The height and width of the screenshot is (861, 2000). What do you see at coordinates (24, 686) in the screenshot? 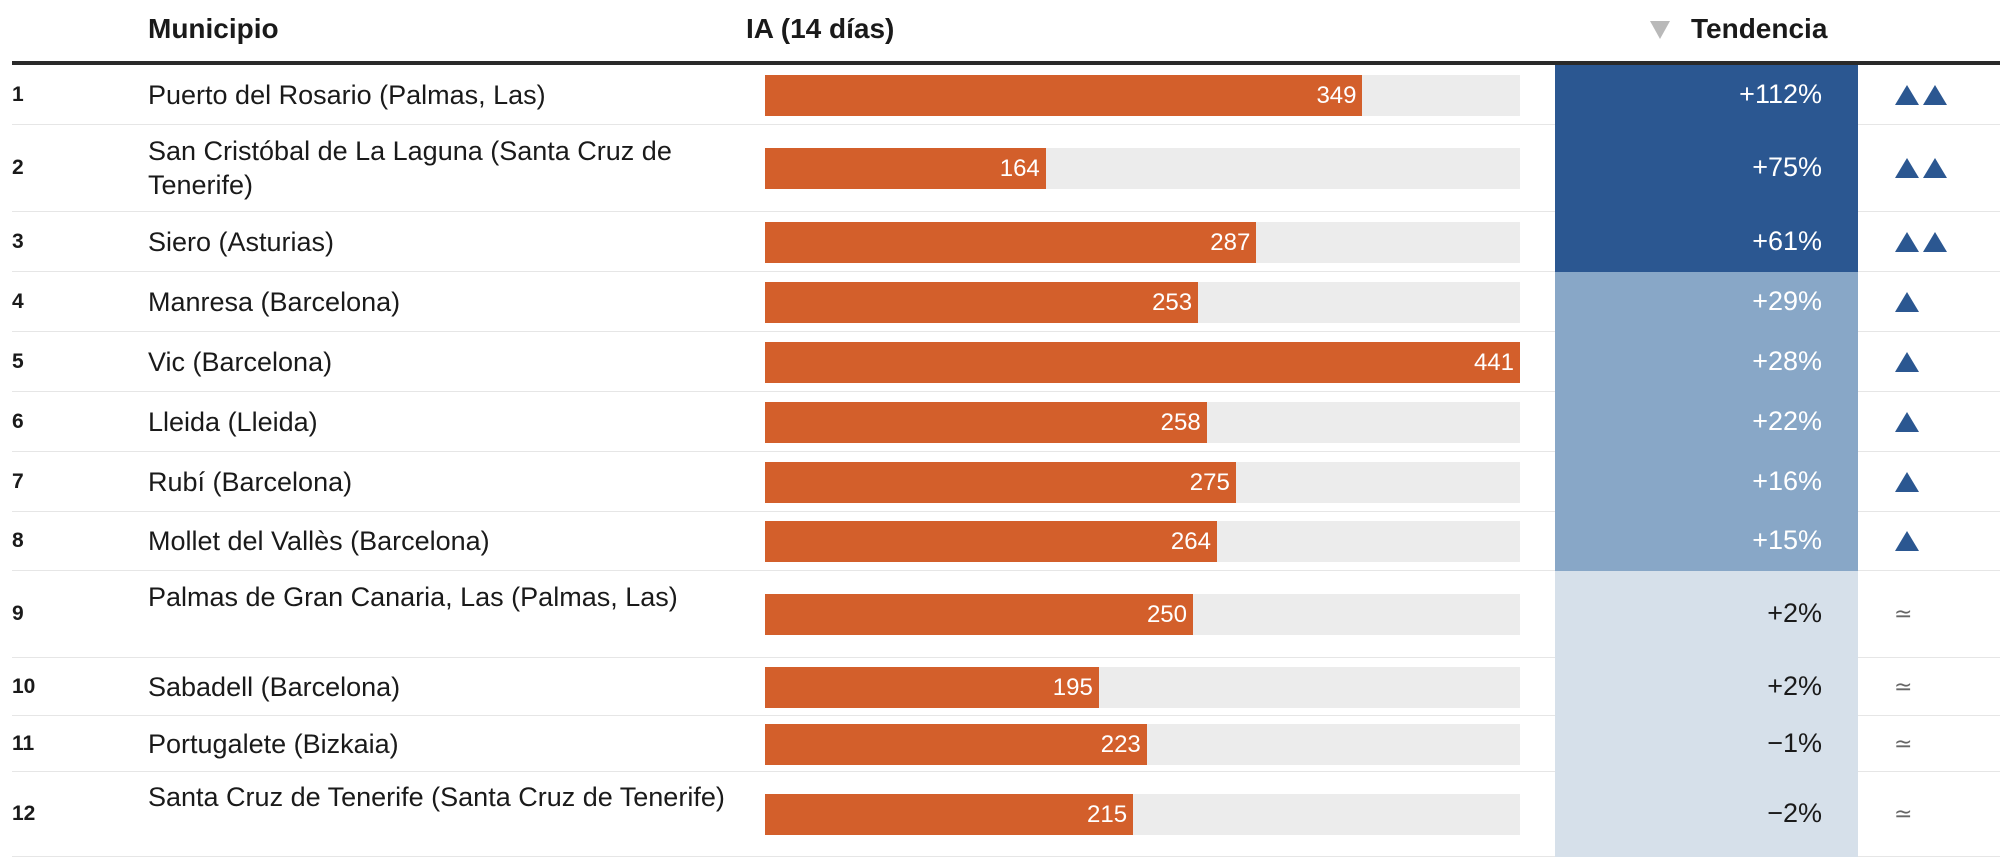
I see `row-rank: 10` at bounding box center [24, 686].